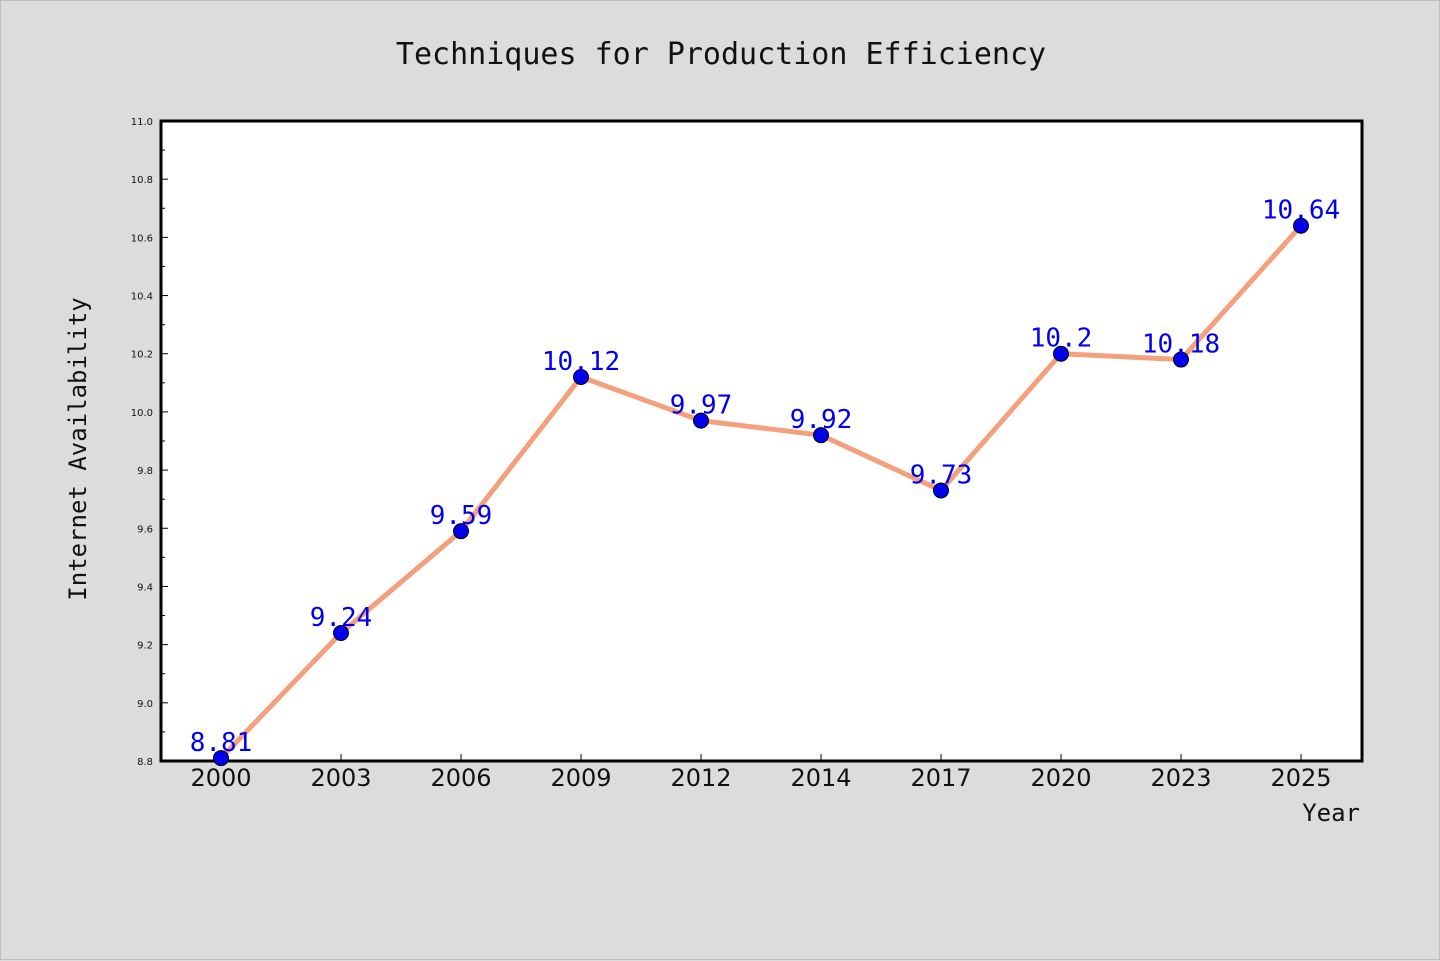  I want to click on y-tick-label: 9.0, so click(145, 704).